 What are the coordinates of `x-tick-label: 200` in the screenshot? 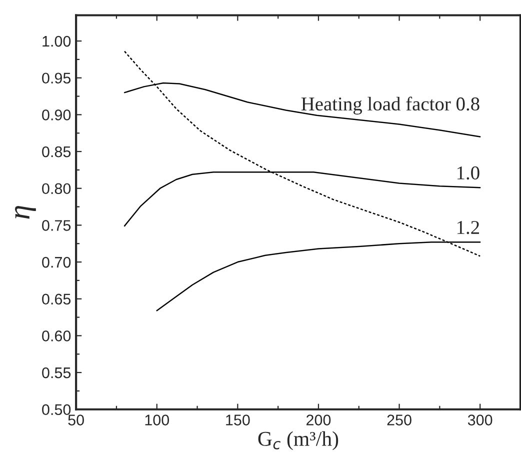 It's located at (318, 420).